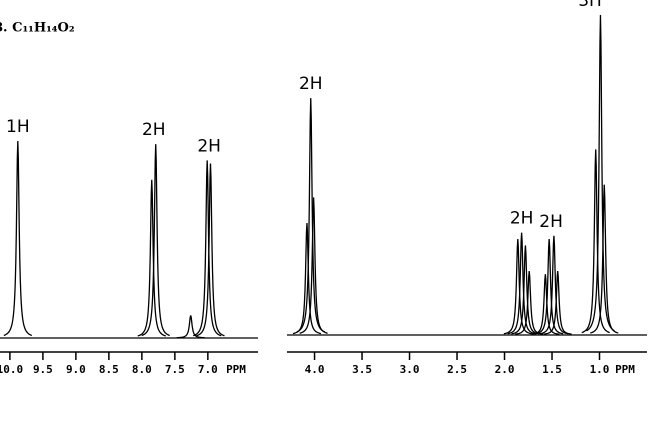  What do you see at coordinates (109, 369) in the screenshot?
I see `x-tick-label: 8.5` at bounding box center [109, 369].